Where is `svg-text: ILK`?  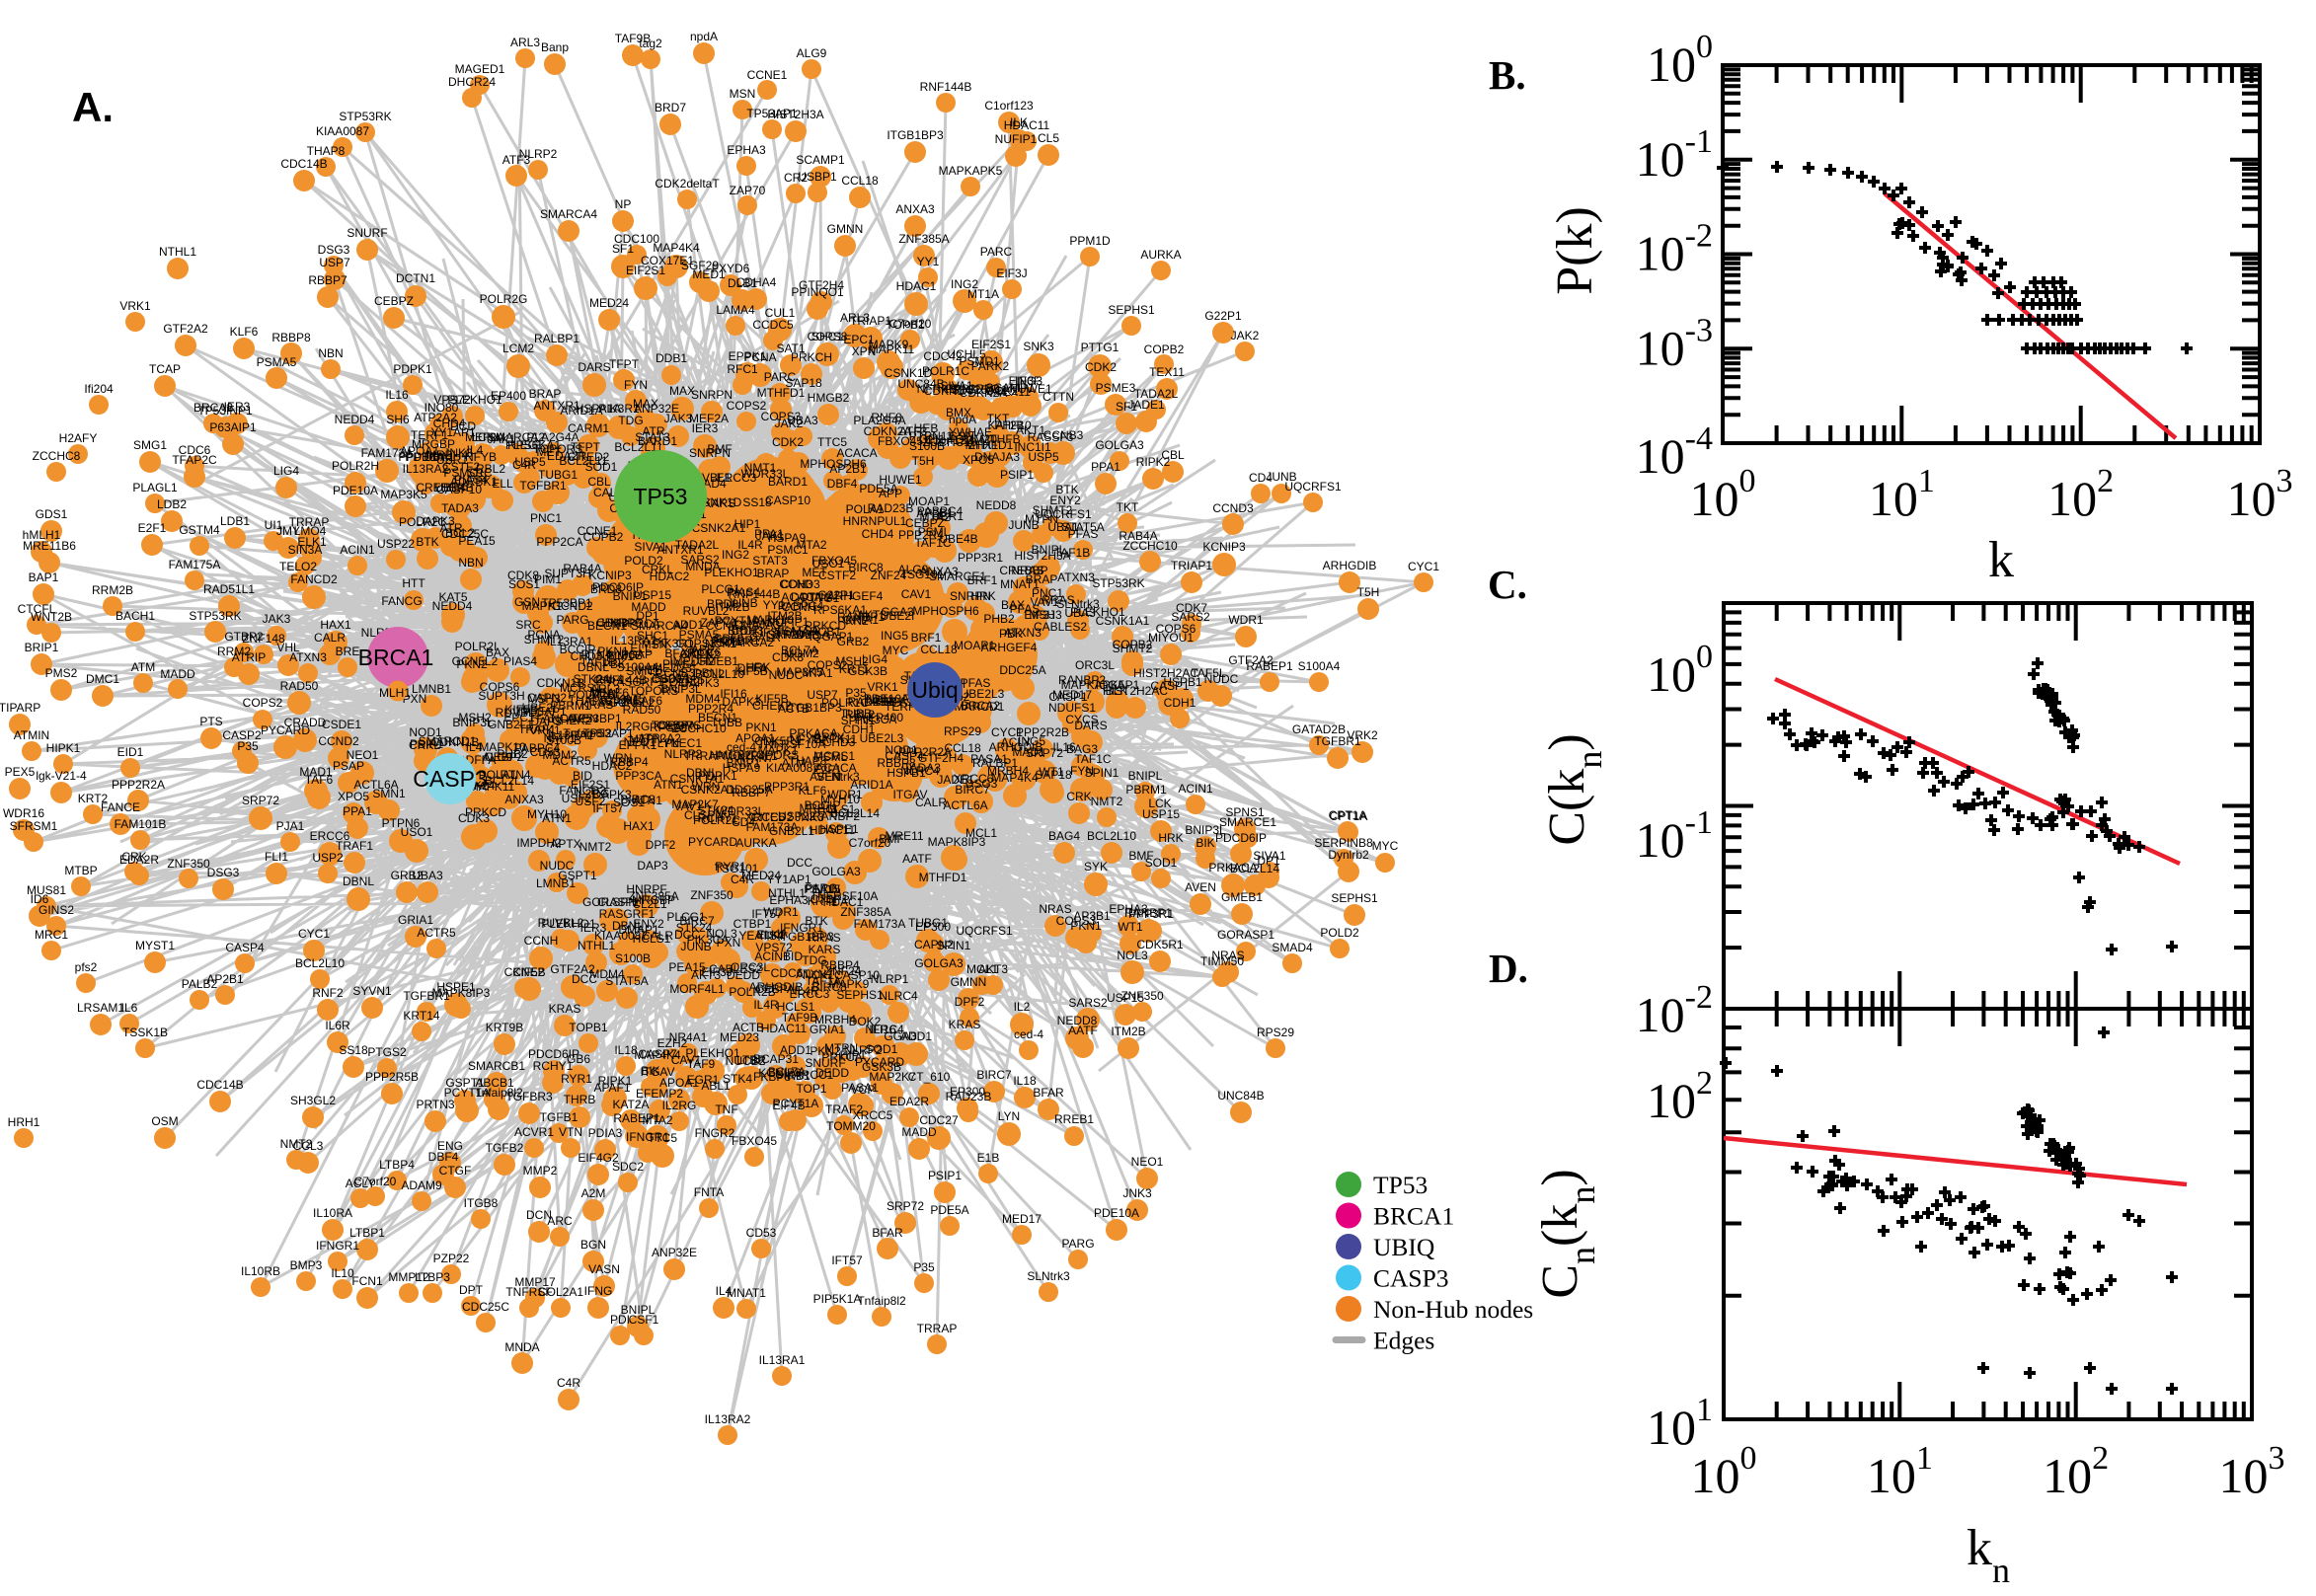 svg-text: ILK is located at coordinates (705, 654).